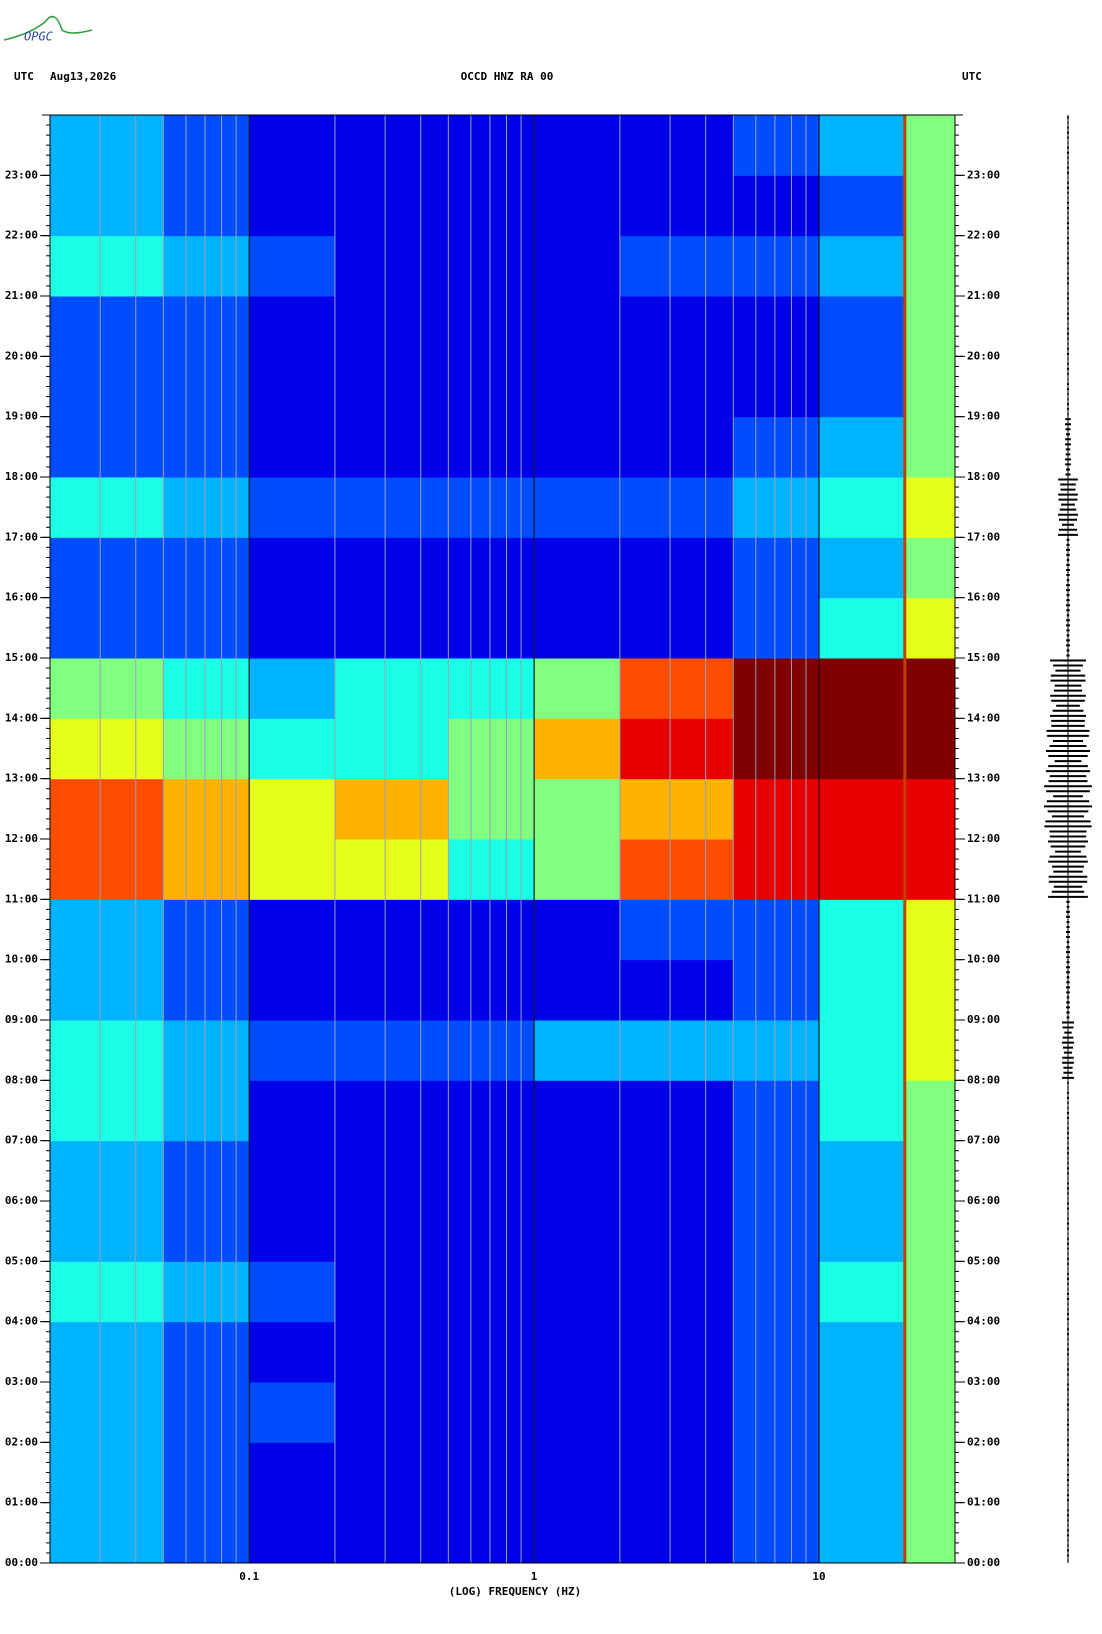 This screenshot has height=1634, width=1102. Describe the element at coordinates (21, 174) in the screenshot. I see `y-tick-label-left: 23:00` at that location.